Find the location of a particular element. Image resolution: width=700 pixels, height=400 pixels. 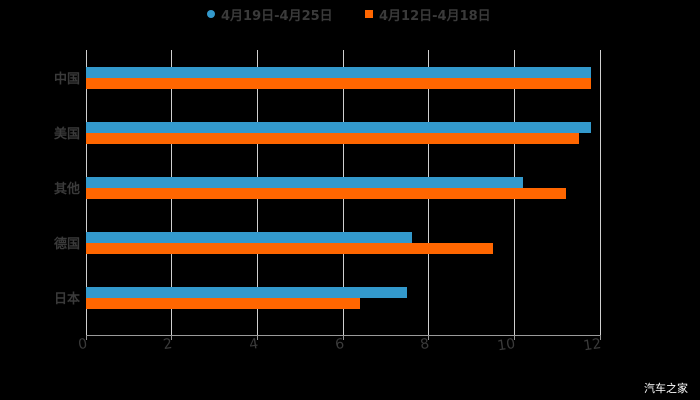

x-tick-label: 6 is located at coordinates (340, 345).